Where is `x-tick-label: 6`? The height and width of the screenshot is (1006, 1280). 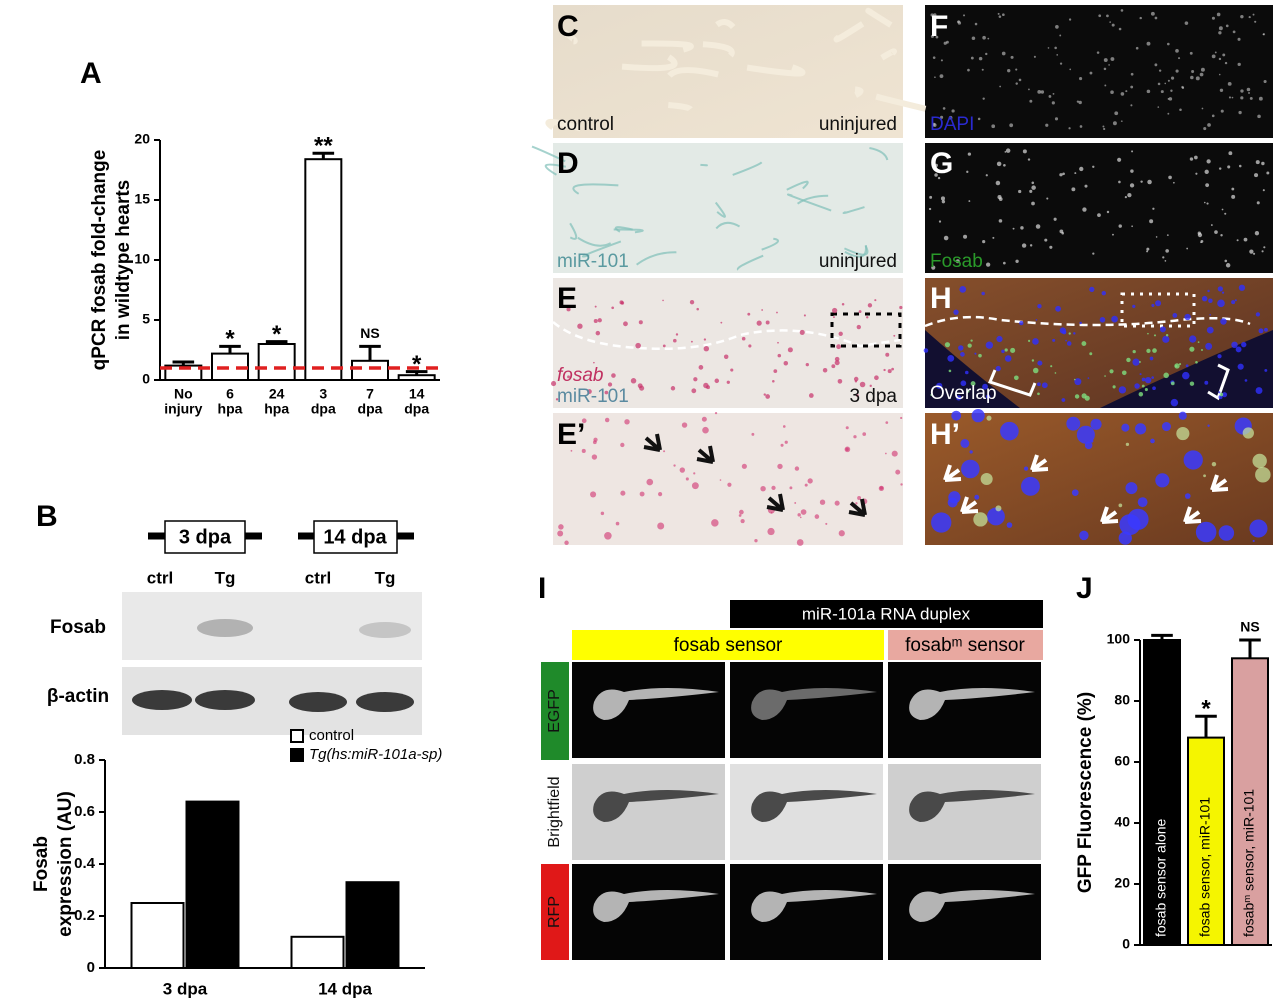 x-tick-label: 6 is located at coordinates (230, 394).